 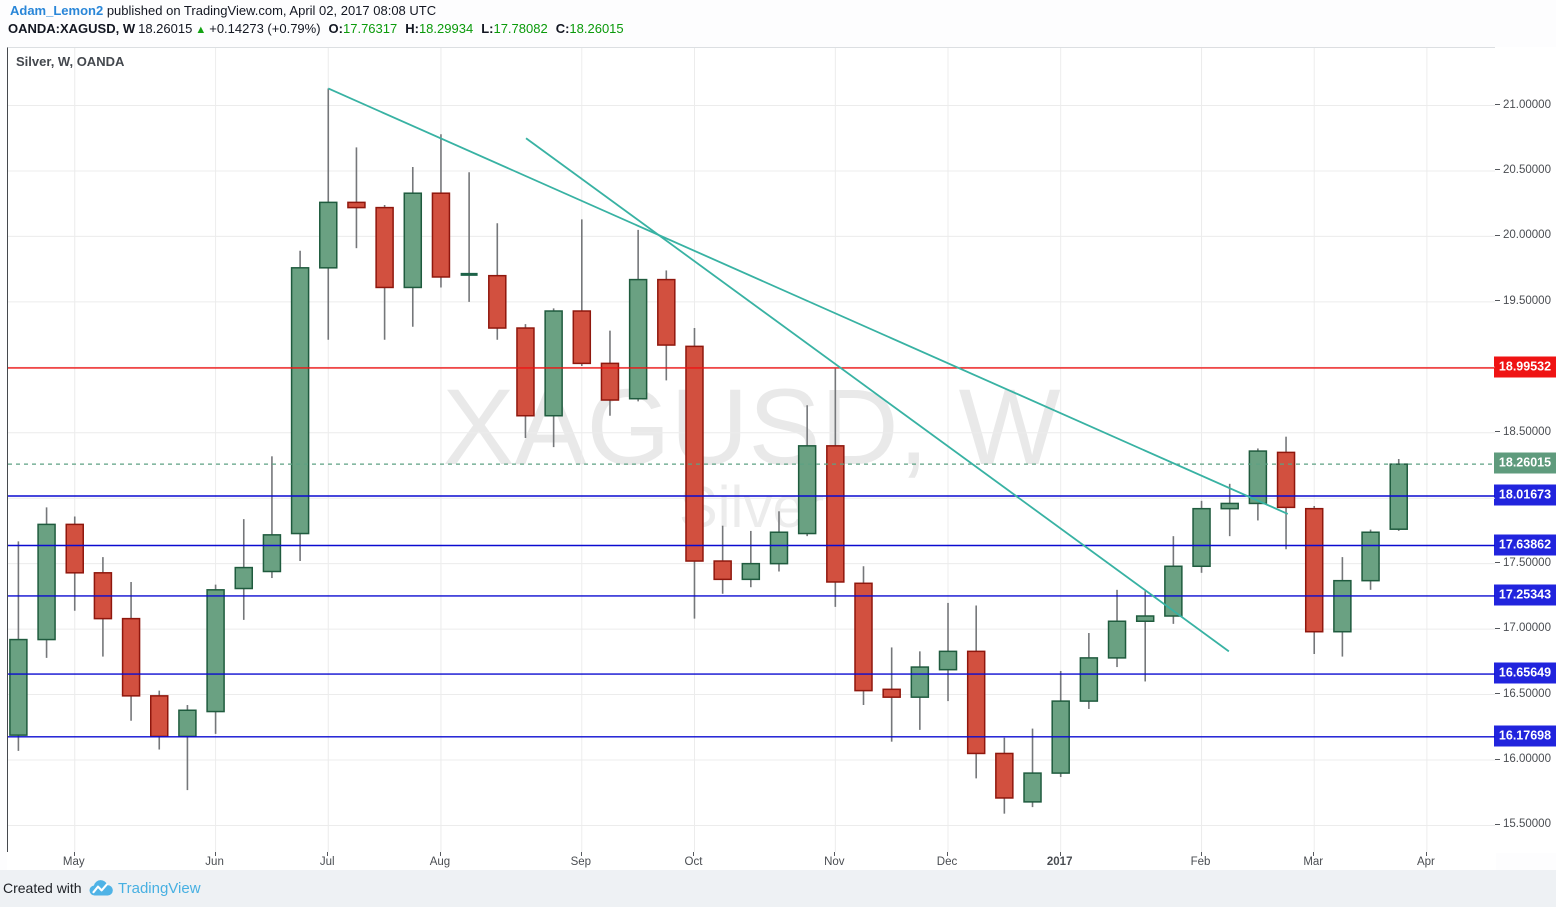 I want to click on price-badge-support: 18.01673, so click(x=1525, y=495).